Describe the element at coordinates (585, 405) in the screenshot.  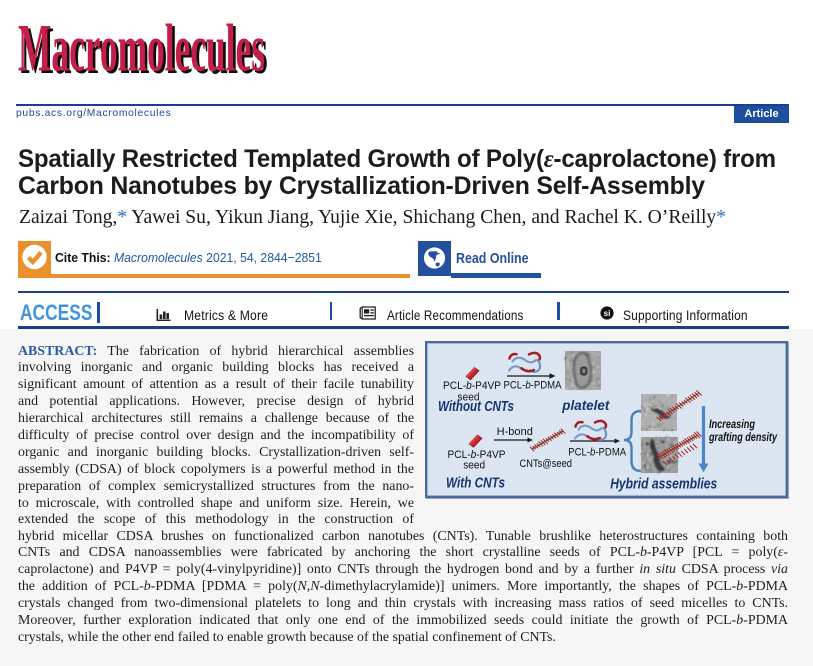
I see `svg-text: platelet` at that location.